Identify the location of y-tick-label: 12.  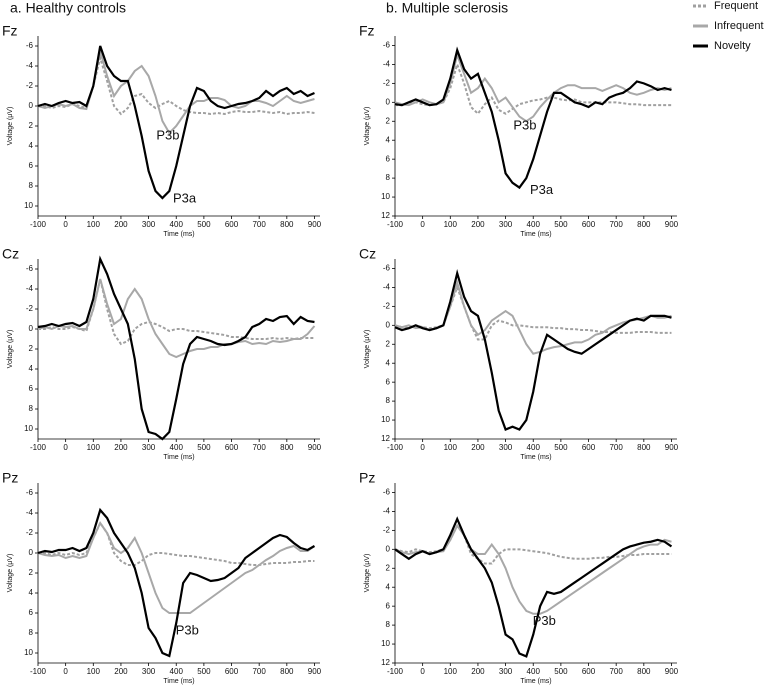
(385, 438).